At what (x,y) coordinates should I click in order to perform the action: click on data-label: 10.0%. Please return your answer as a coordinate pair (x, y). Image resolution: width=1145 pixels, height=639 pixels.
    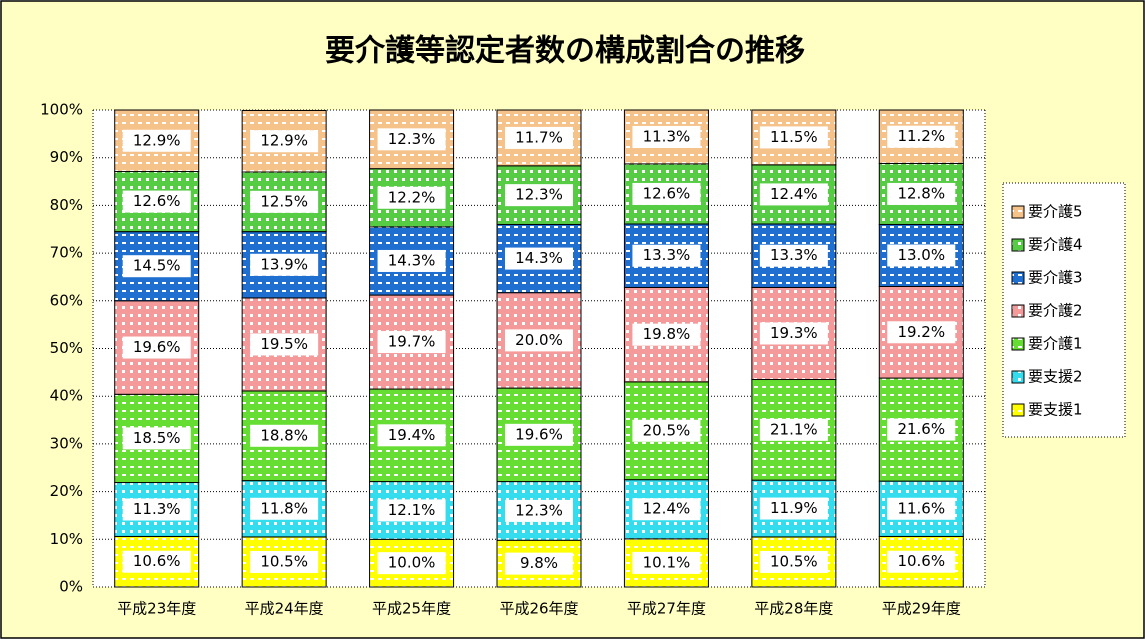
    Looking at the image, I should click on (412, 563).